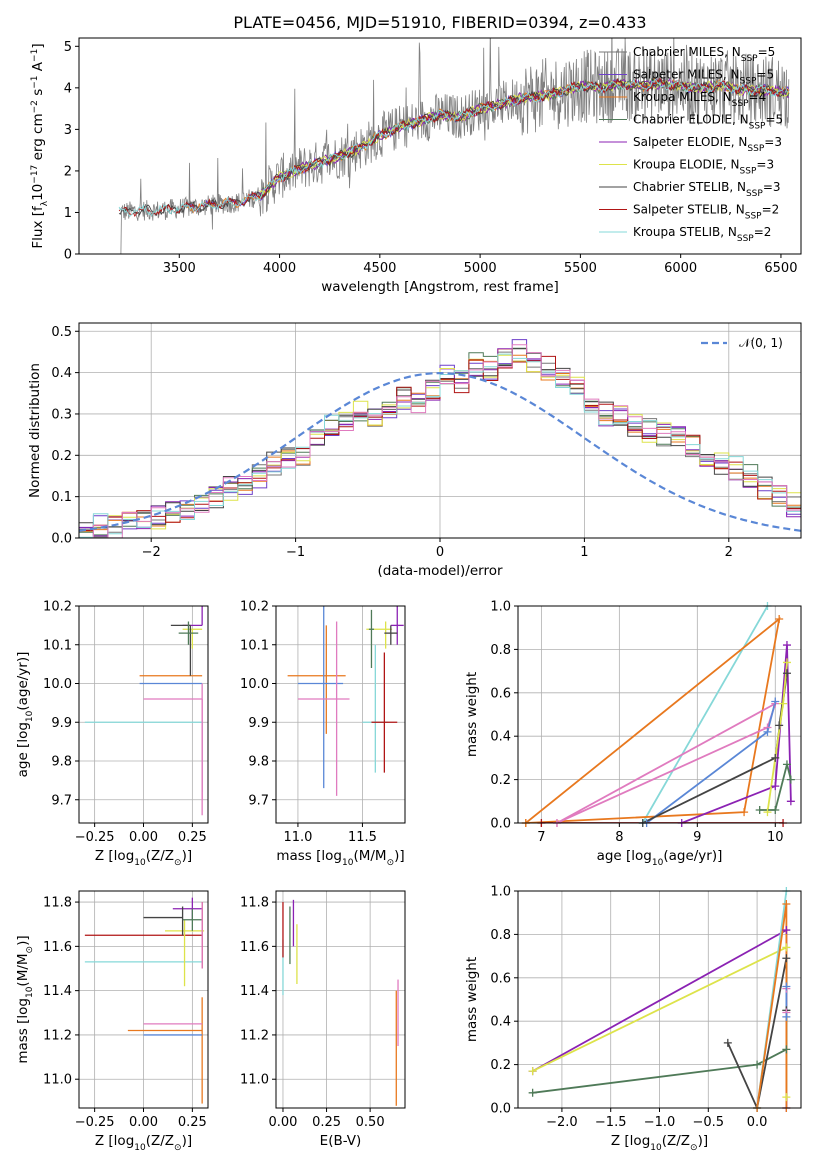 The width and height of the screenshot is (819, 1174). I want to click on y-tick-label: 1.0, so click(500, 892).